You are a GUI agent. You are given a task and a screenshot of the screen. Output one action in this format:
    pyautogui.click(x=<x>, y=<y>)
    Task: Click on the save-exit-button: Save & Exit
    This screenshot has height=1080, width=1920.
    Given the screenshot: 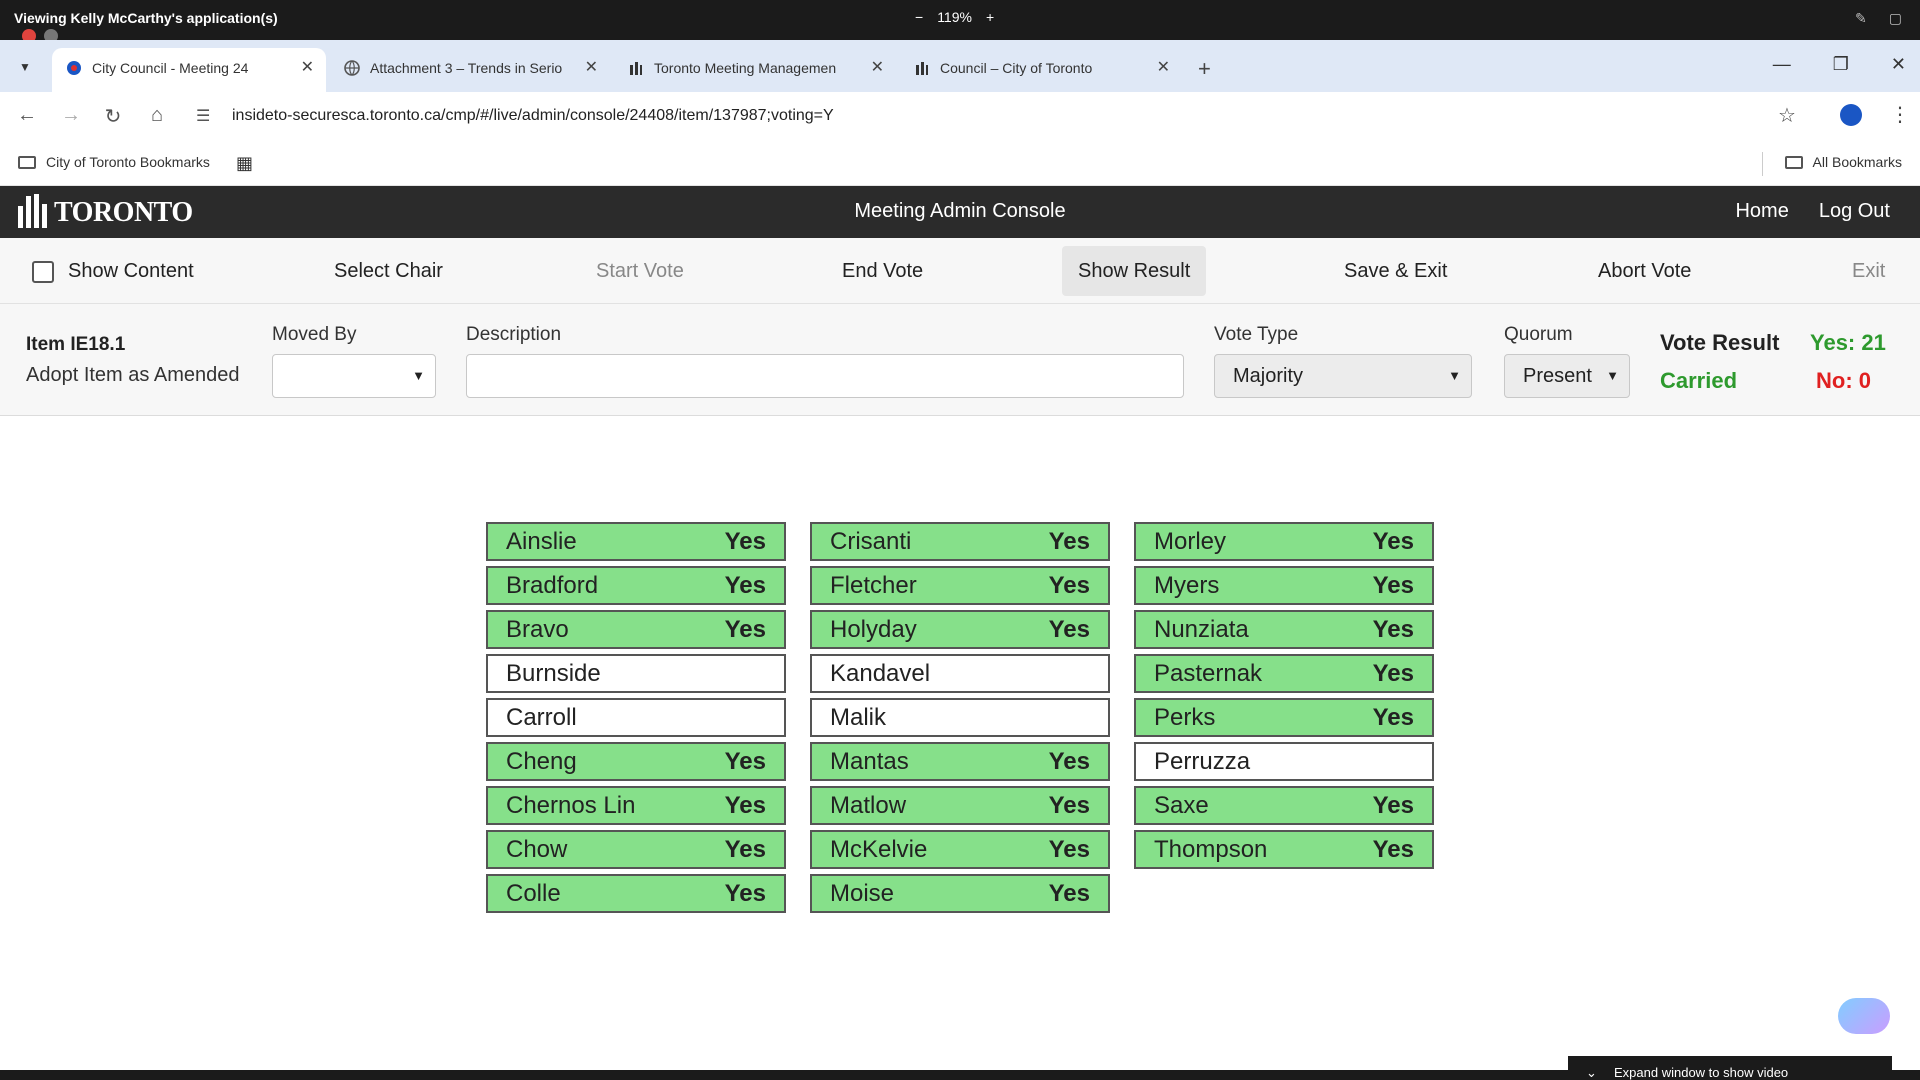 What is the action you would take?
    pyautogui.click(x=1396, y=271)
    